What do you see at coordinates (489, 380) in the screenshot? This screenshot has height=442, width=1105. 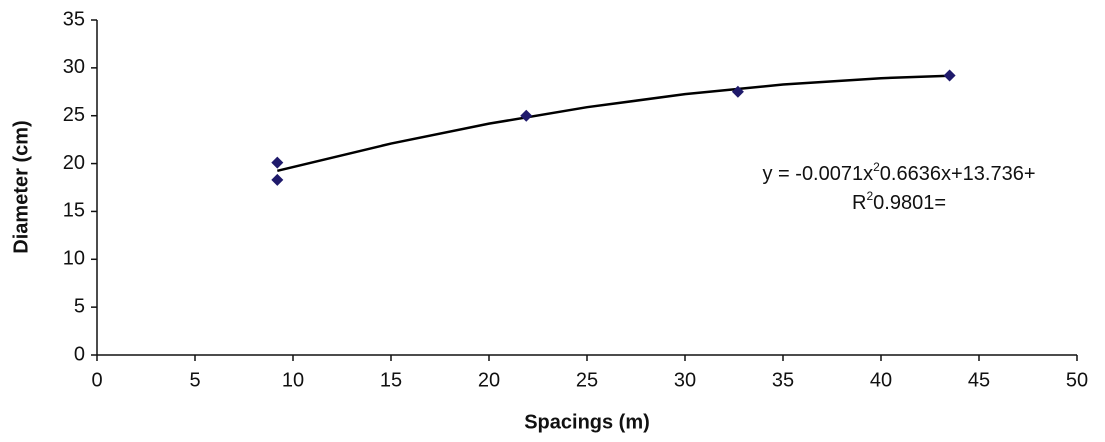 I see `x-tick-label: 20` at bounding box center [489, 380].